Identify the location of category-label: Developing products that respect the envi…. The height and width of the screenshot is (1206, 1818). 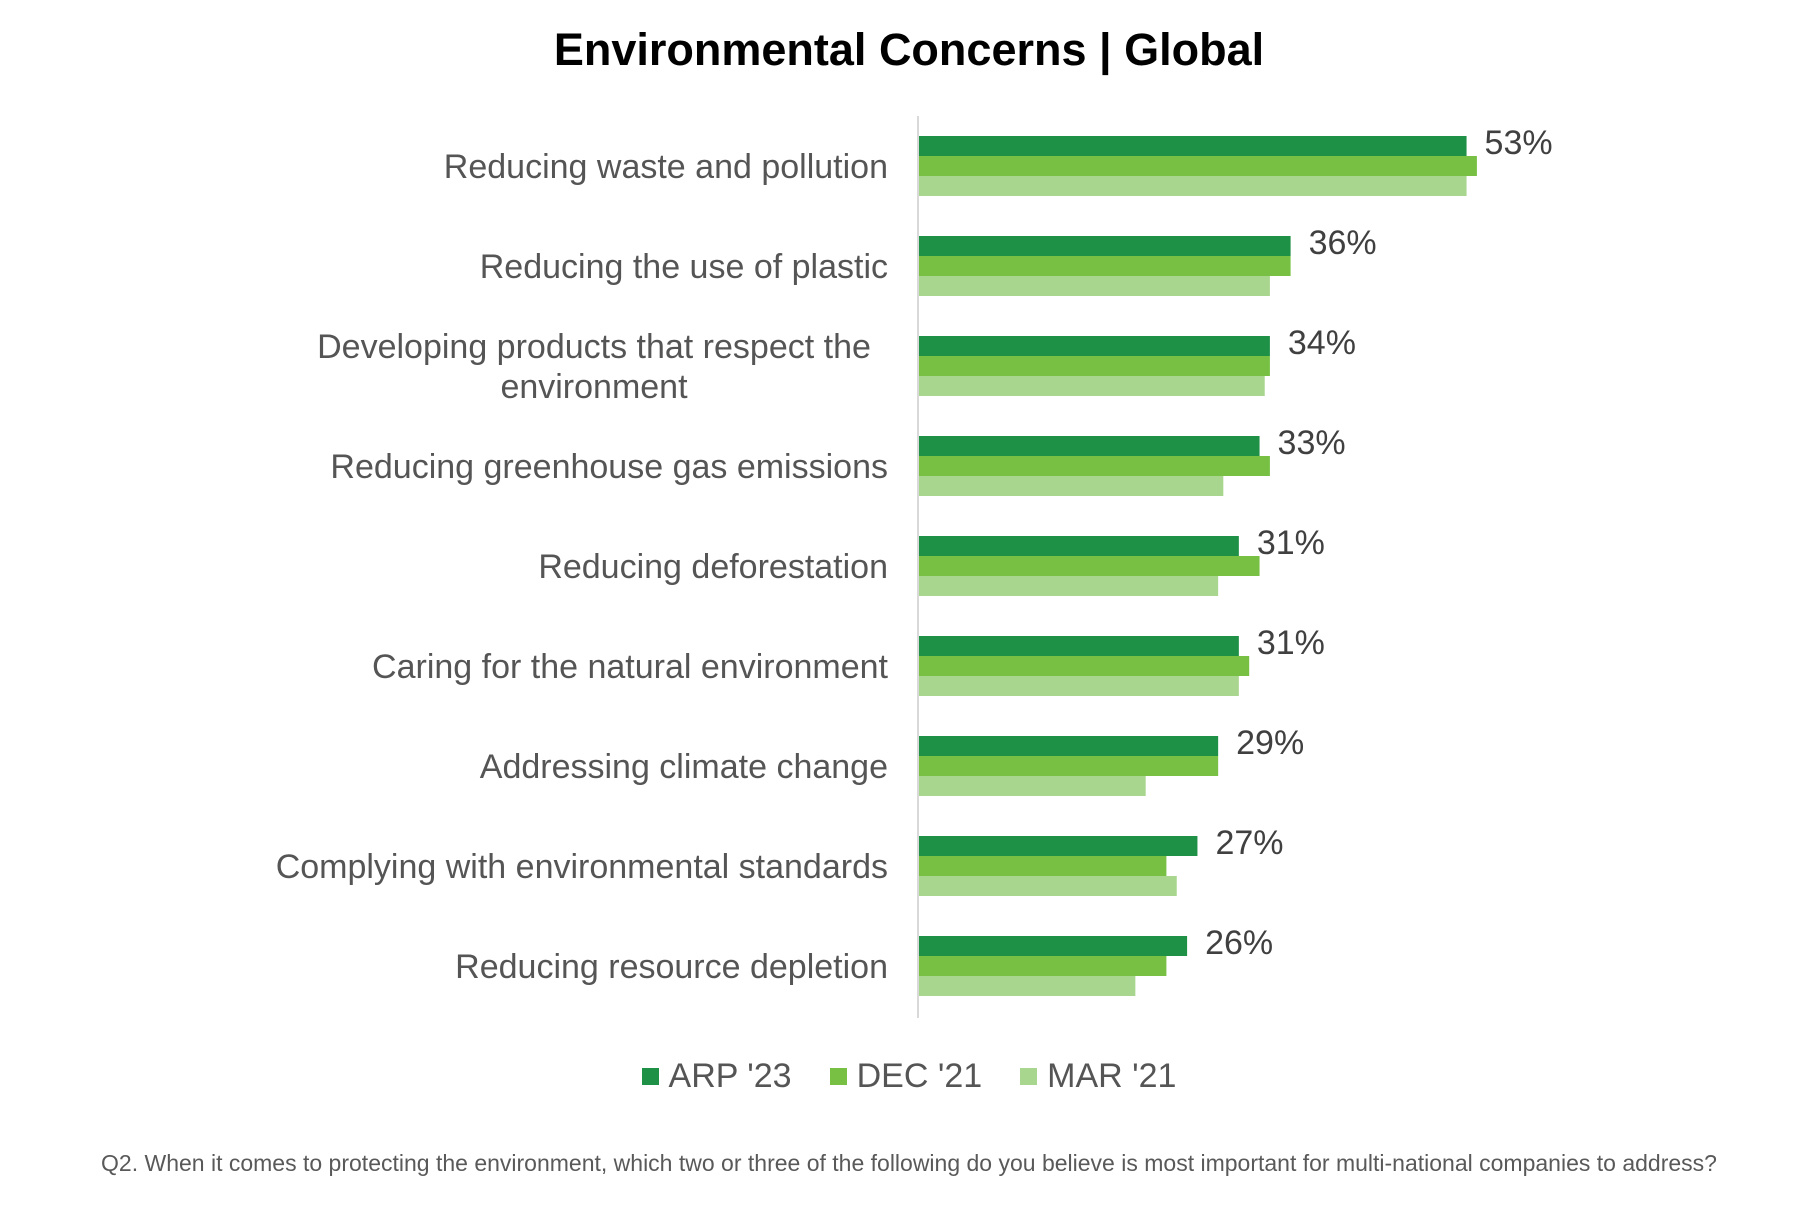
(594, 367).